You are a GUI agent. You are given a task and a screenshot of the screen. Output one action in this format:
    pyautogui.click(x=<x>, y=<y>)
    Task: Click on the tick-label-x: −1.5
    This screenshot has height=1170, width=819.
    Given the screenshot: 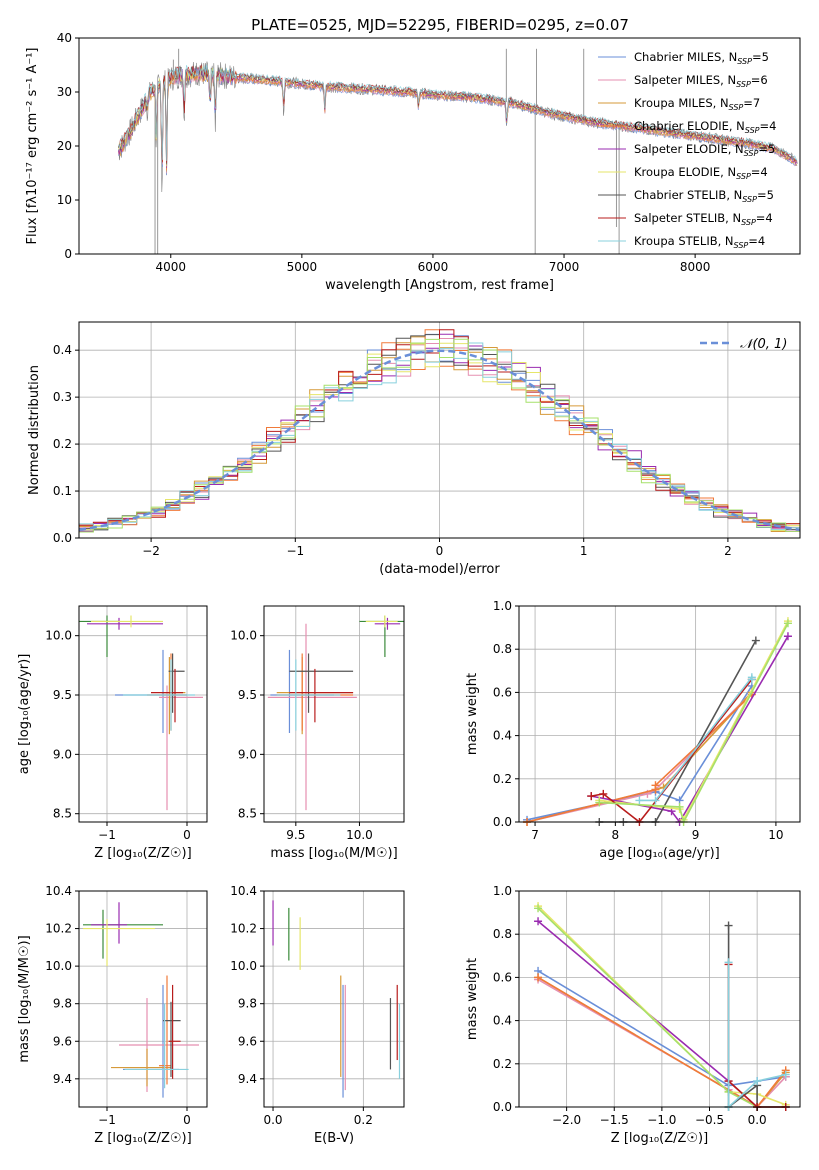 What is the action you would take?
    pyautogui.click(x=614, y=1120)
    